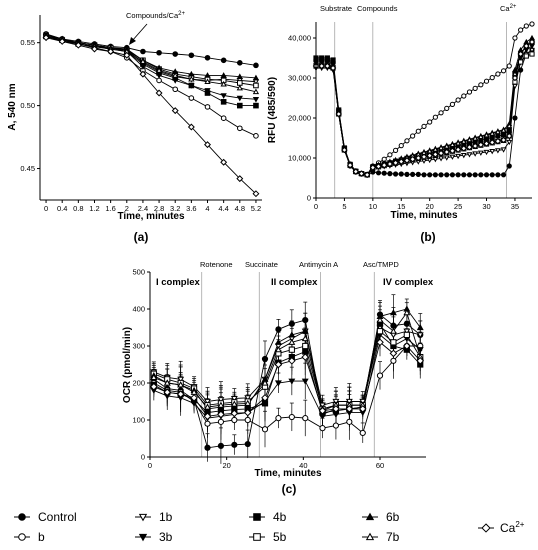  Describe the element at coordinates (289, 489) in the screenshot. I see `caption-c: (c)` at that location.